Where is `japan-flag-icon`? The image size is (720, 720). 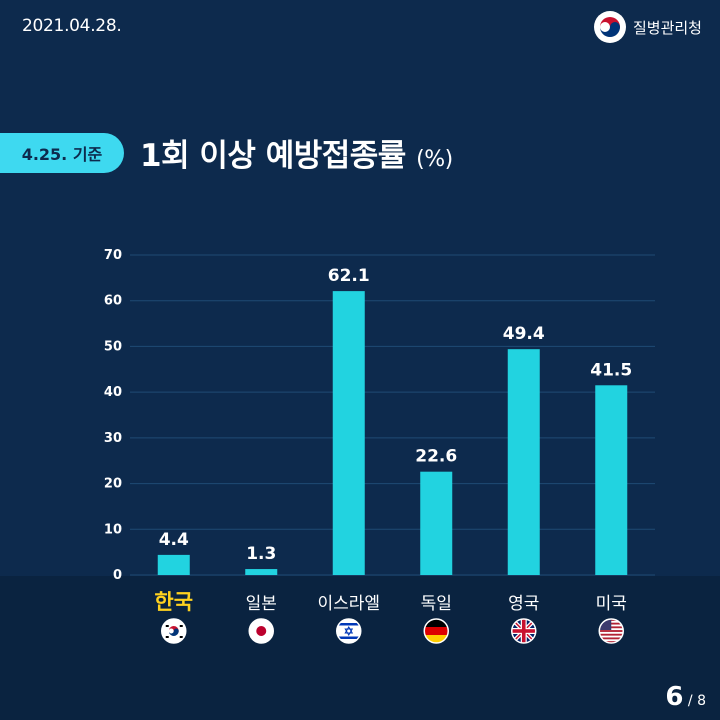 japan-flag-icon is located at coordinates (261, 631).